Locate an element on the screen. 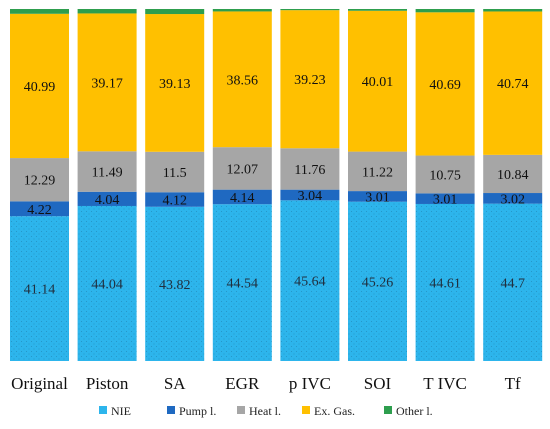 The width and height of the screenshot is (550, 429). data-label-nie-original: 41.14 is located at coordinates (40, 290).